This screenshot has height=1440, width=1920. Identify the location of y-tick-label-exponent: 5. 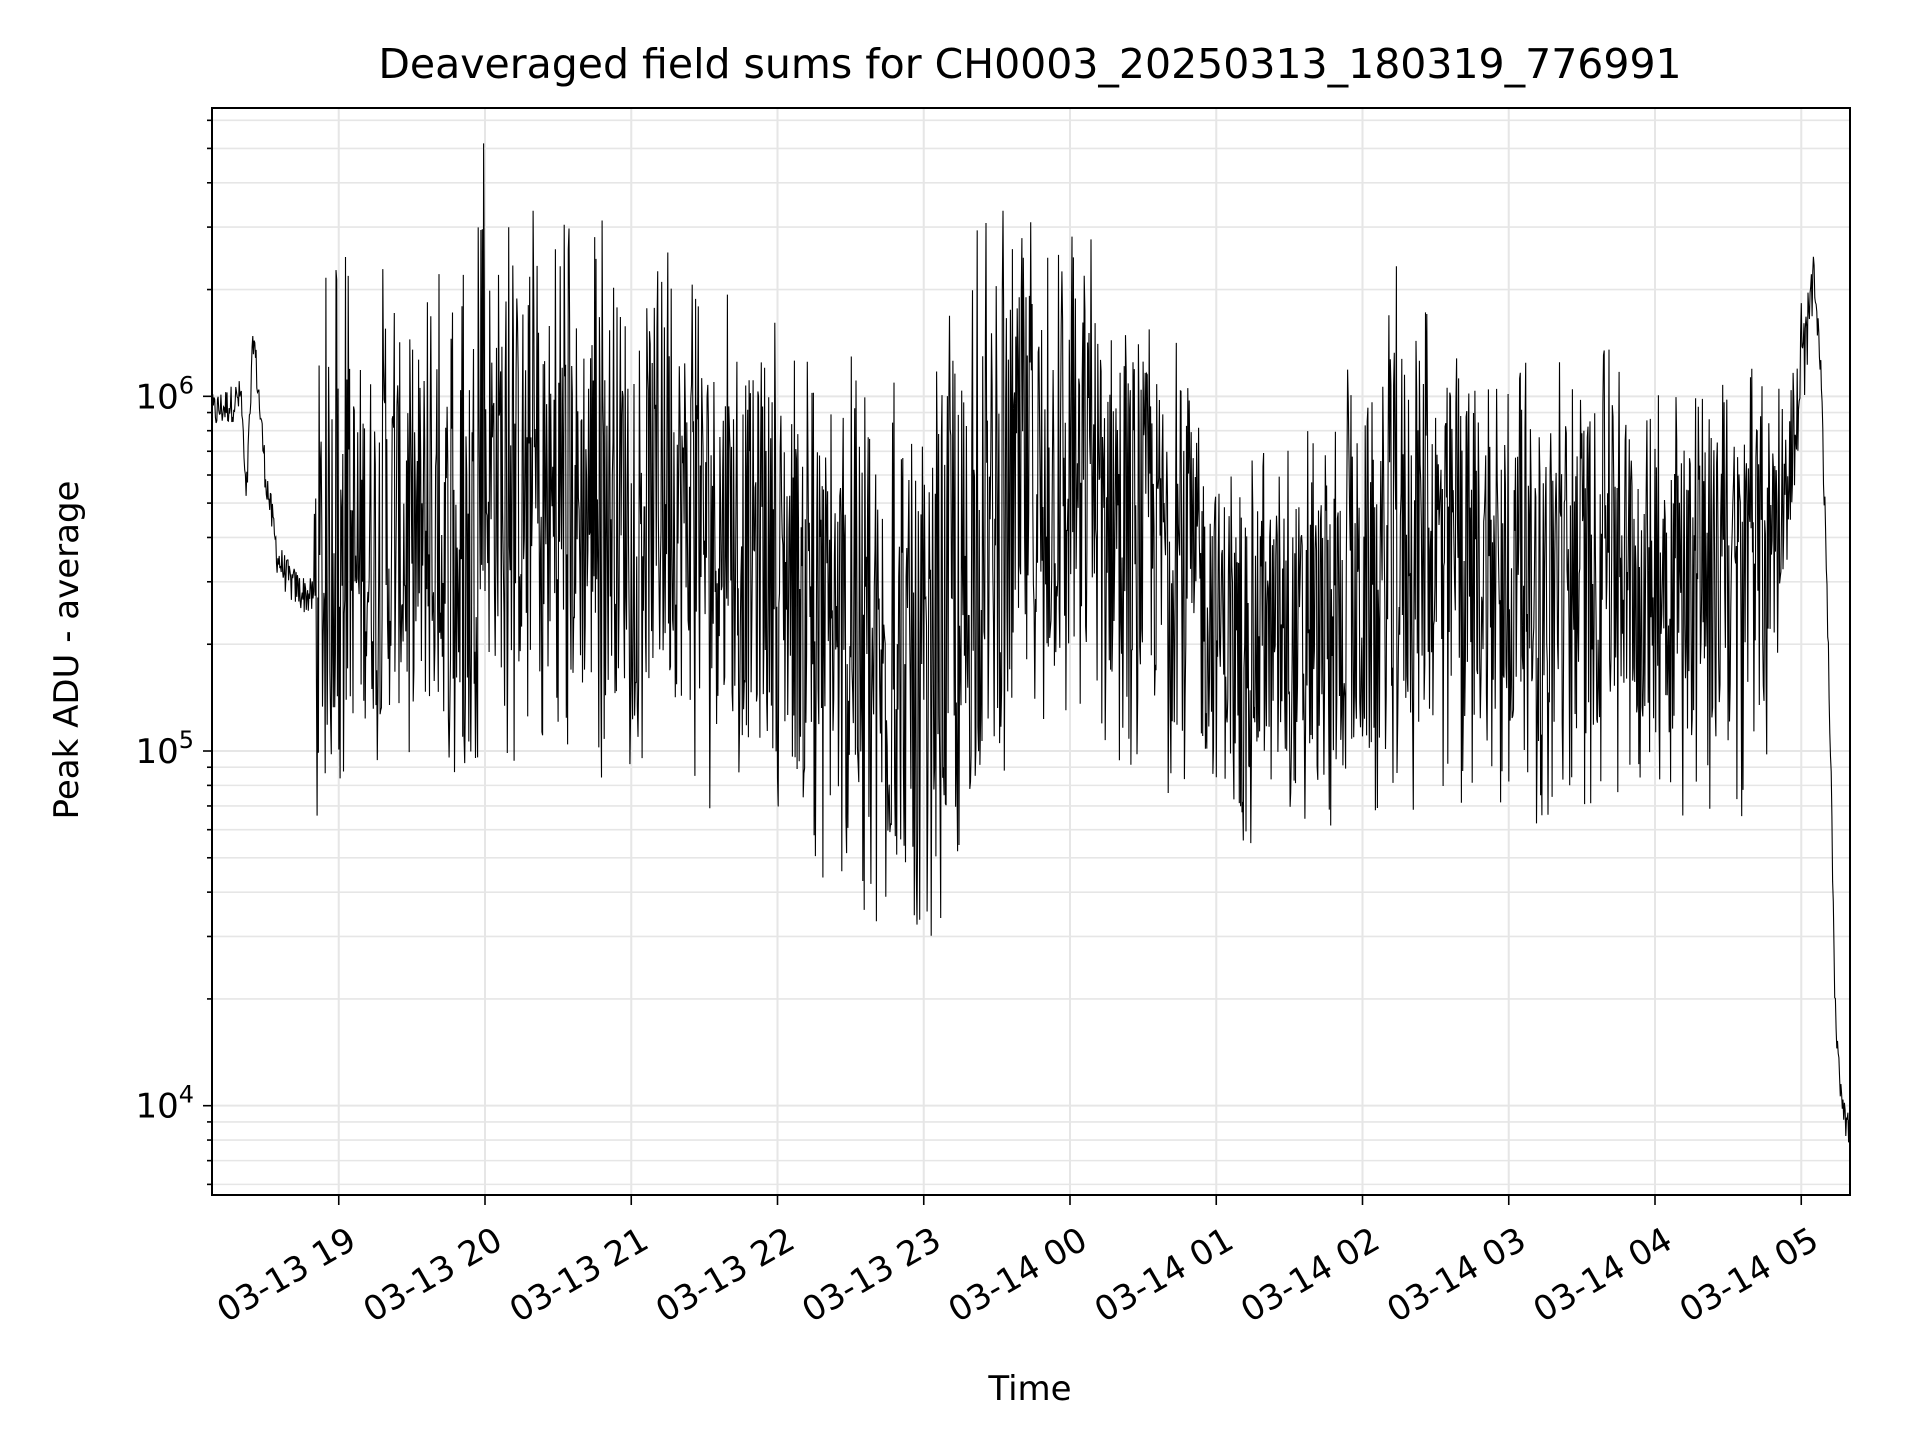
(186, 740).